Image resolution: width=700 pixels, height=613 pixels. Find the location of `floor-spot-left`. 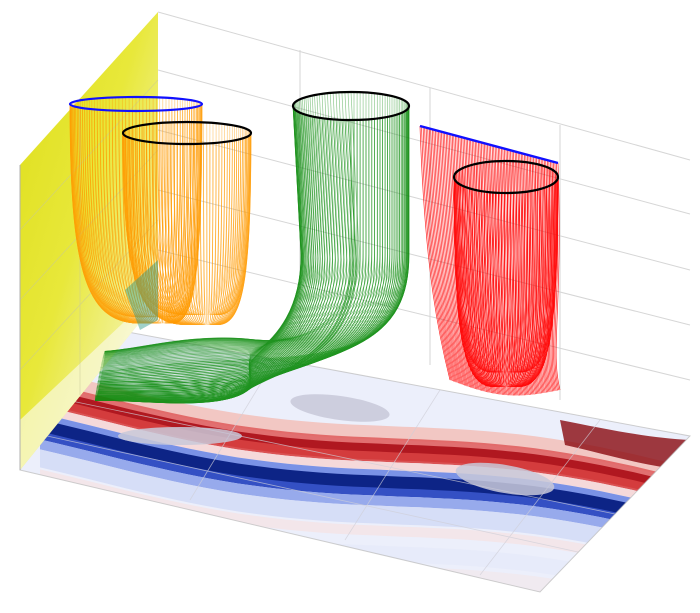

floor-spot-left is located at coordinates (180, 436).